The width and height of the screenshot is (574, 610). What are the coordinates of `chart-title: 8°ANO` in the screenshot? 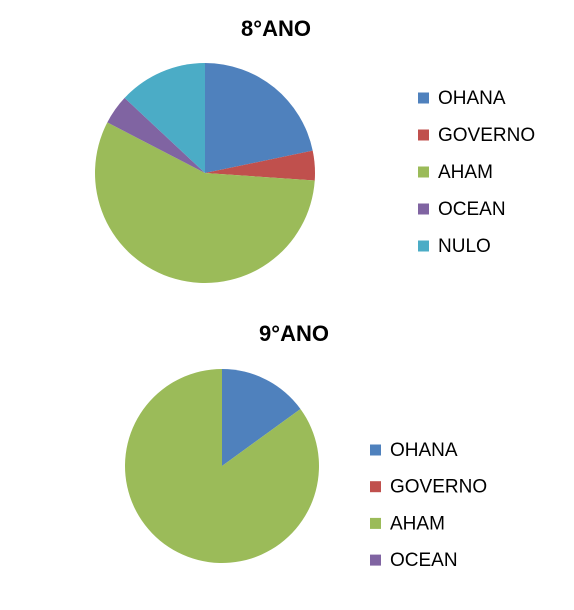 It's located at (276, 28).